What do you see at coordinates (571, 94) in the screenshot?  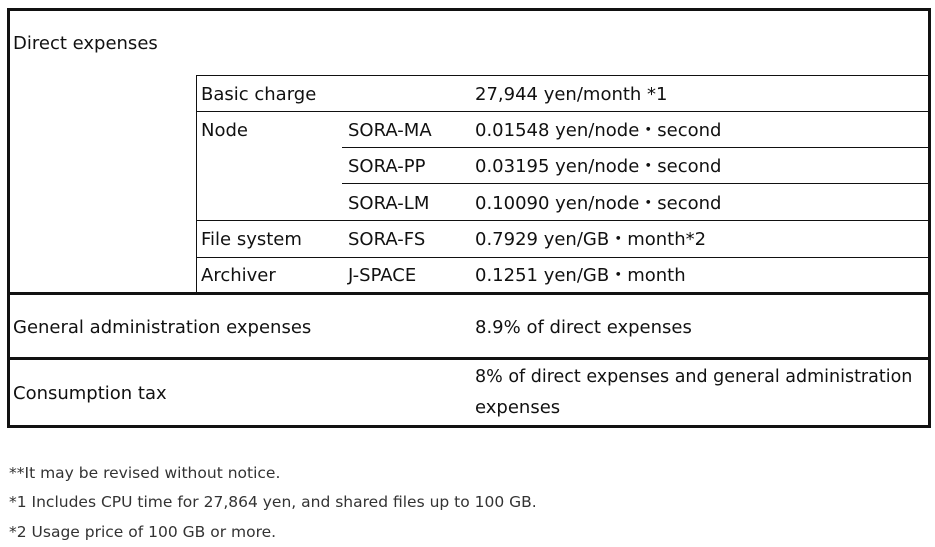 I see `basic-charge-price: 27,944 yen/month *1` at bounding box center [571, 94].